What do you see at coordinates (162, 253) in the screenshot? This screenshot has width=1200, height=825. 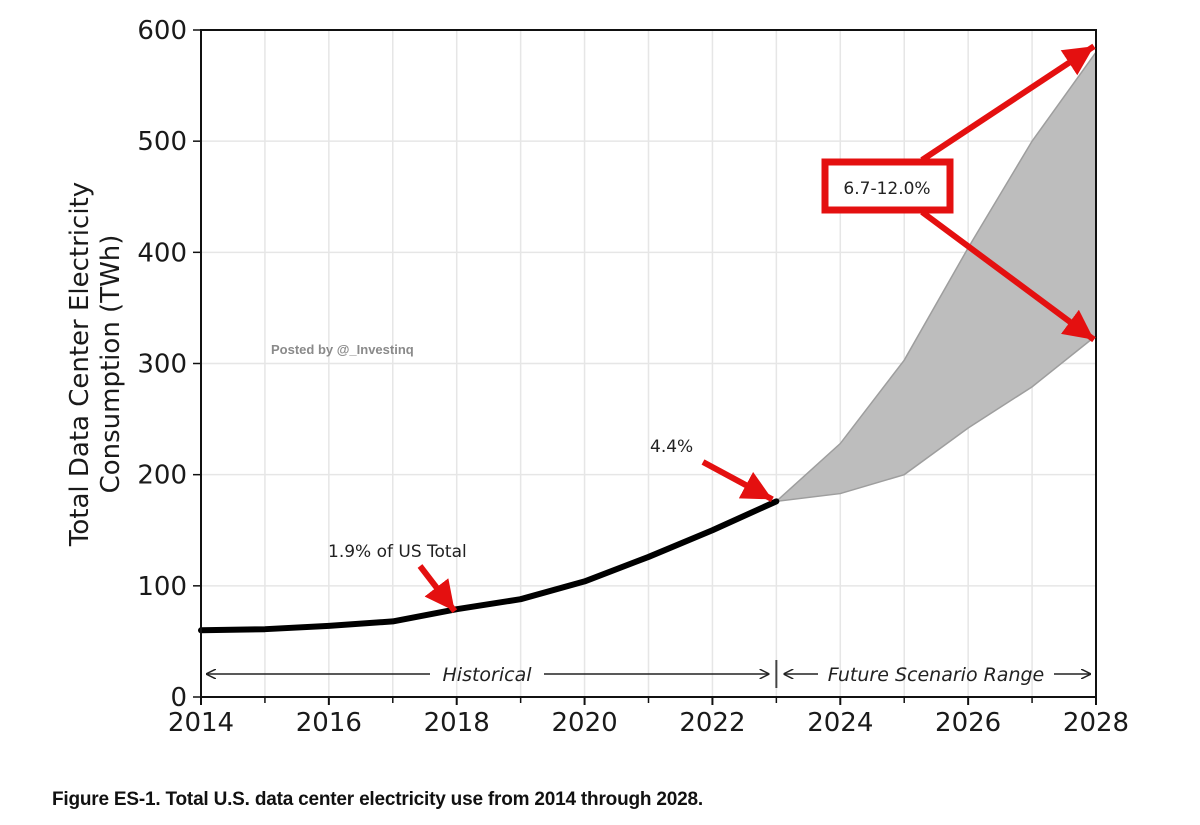 I see `y-tick-label: 400` at bounding box center [162, 253].